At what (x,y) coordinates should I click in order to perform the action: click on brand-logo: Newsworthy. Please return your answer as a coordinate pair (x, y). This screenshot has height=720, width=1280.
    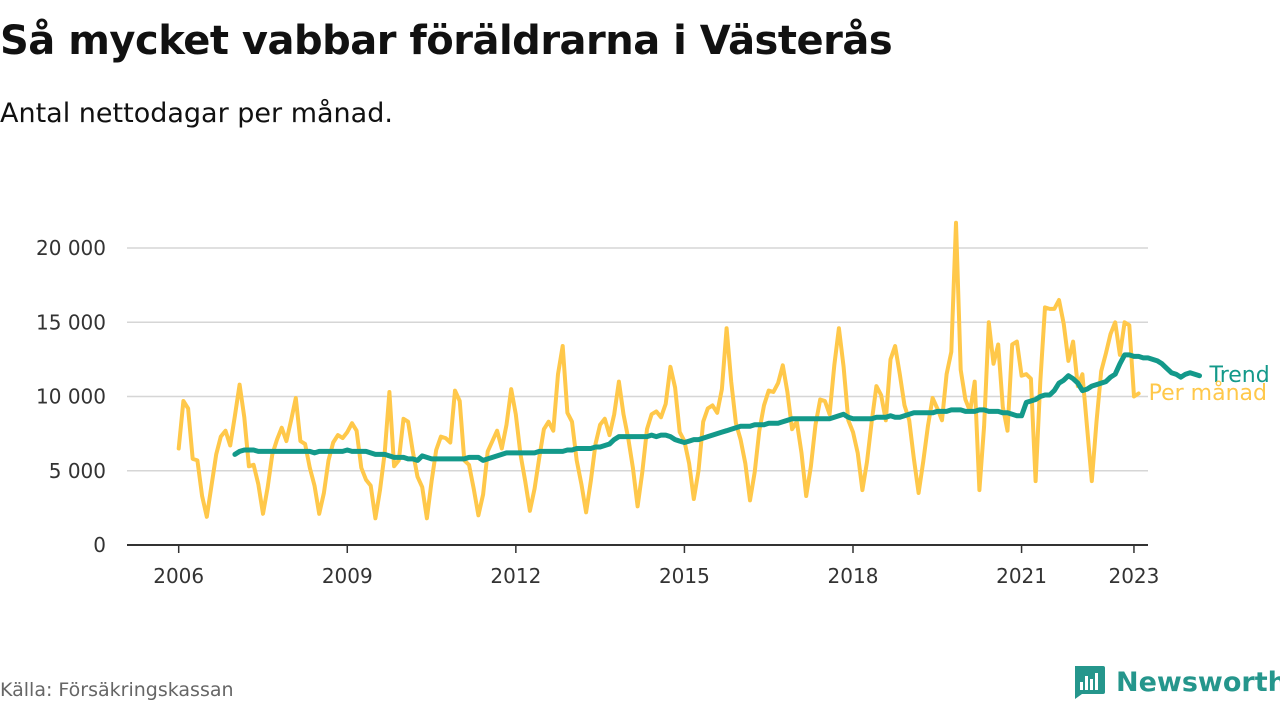
    Looking at the image, I should click on (1176, 682).